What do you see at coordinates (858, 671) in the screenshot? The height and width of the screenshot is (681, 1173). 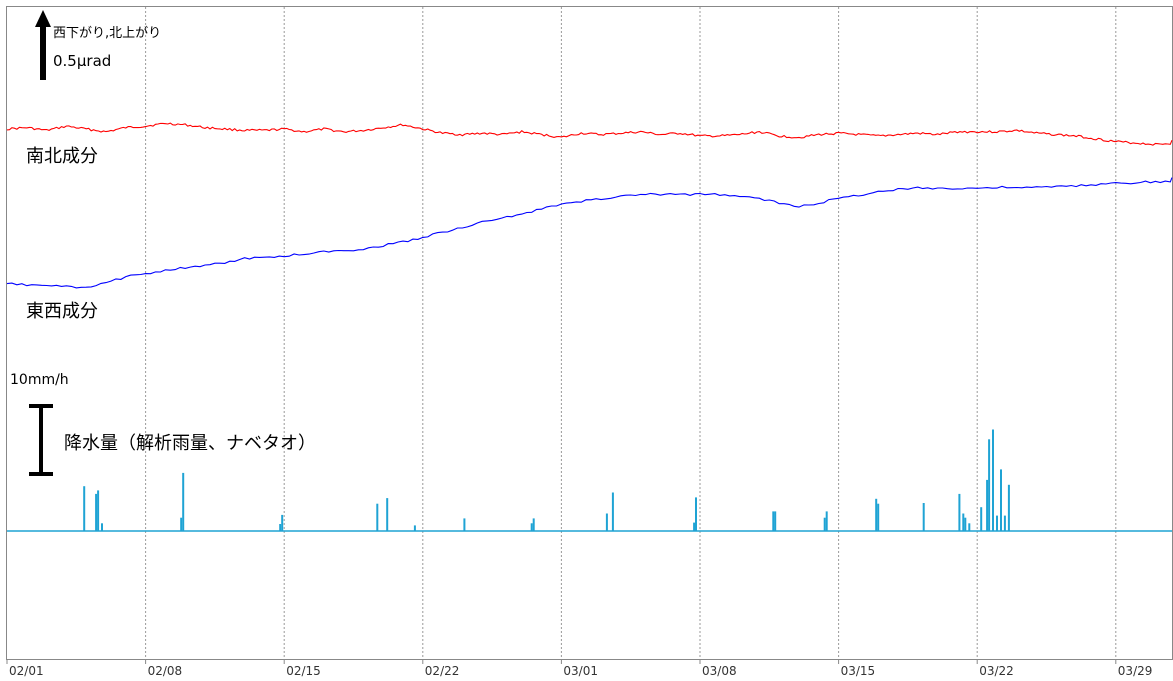 I see `x-tick-label: 03/15` at bounding box center [858, 671].